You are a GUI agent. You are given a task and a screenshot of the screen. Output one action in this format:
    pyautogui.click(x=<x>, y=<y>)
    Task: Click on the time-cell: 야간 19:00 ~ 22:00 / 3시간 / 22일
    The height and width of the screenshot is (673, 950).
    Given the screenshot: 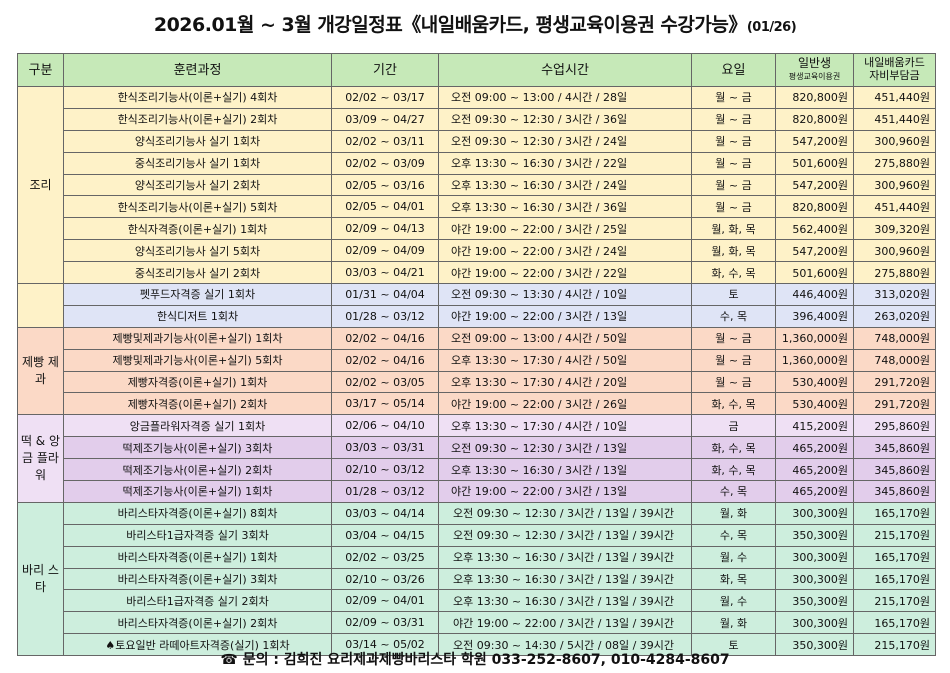 What is the action you would take?
    pyautogui.click(x=565, y=273)
    